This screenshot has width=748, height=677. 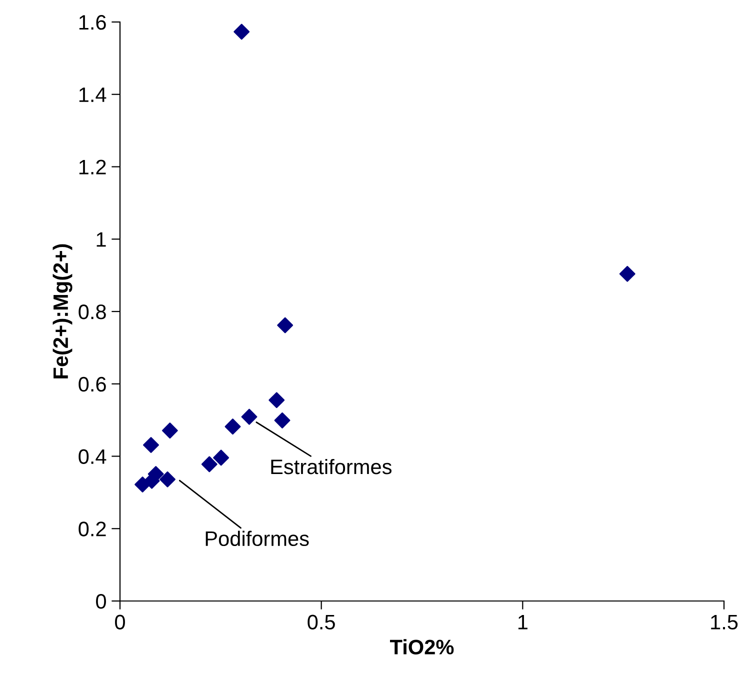 What do you see at coordinates (101, 239) in the screenshot?
I see `y-tick-label: 1` at bounding box center [101, 239].